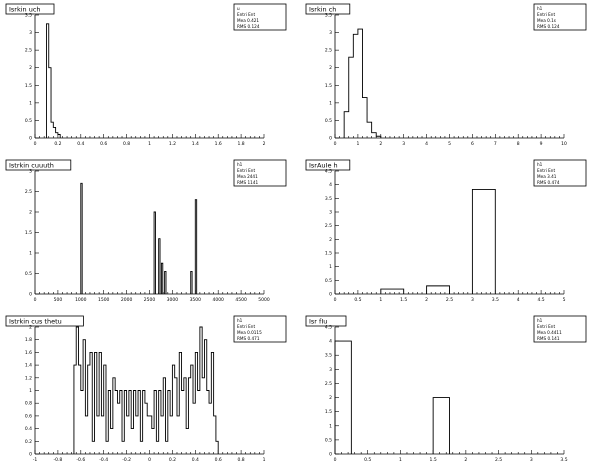 The height and width of the screenshot is (472, 596). Describe the element at coordinates (172, 460) in the screenshot. I see `x-tick-label: 0.2` at that location.